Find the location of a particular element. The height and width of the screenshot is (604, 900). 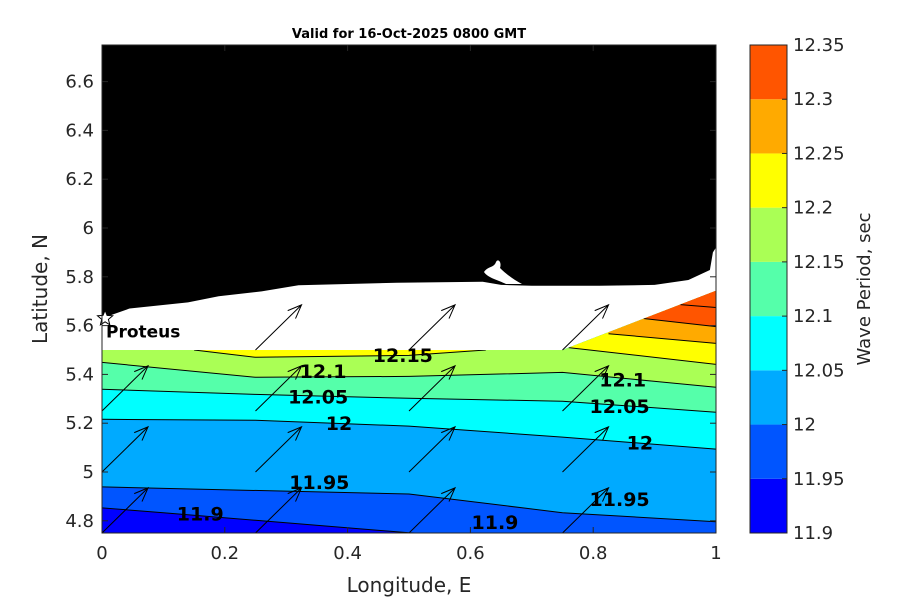

y-tick-label: 5.6 is located at coordinates (79, 326).